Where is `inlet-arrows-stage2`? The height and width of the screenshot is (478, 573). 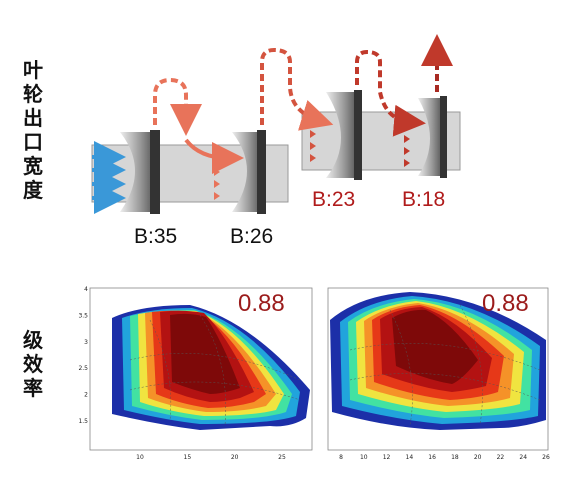 inlet-arrows-stage2 is located at coordinates (217, 184).